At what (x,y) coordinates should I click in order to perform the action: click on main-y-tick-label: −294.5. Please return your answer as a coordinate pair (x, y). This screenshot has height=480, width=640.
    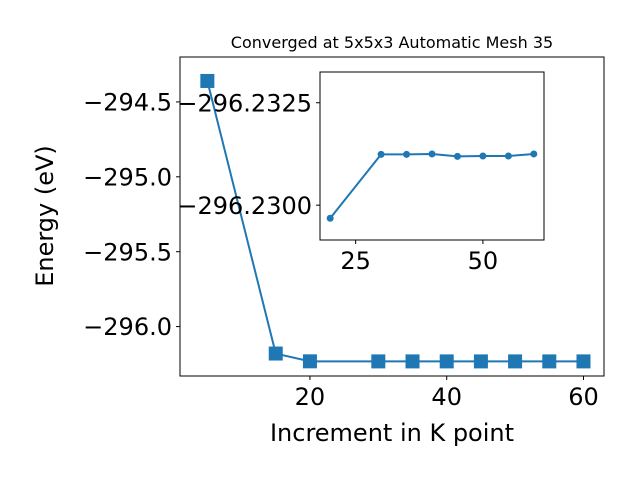
    Looking at the image, I should click on (127, 103).